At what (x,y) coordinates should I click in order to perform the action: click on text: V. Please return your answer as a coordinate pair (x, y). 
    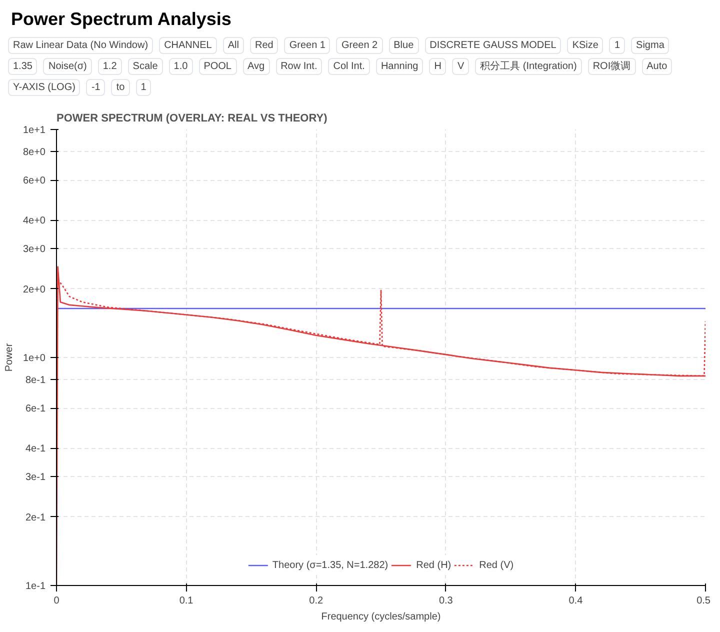
    Looking at the image, I should click on (461, 66).